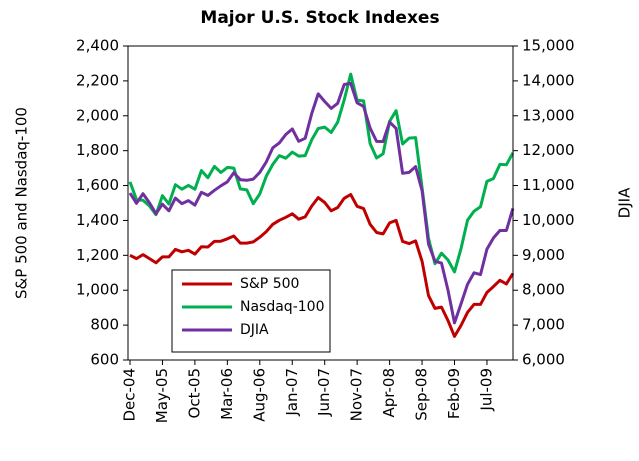  What do you see at coordinates (104, 325) in the screenshot?
I see `y-tick-label: 800` at bounding box center [104, 325].